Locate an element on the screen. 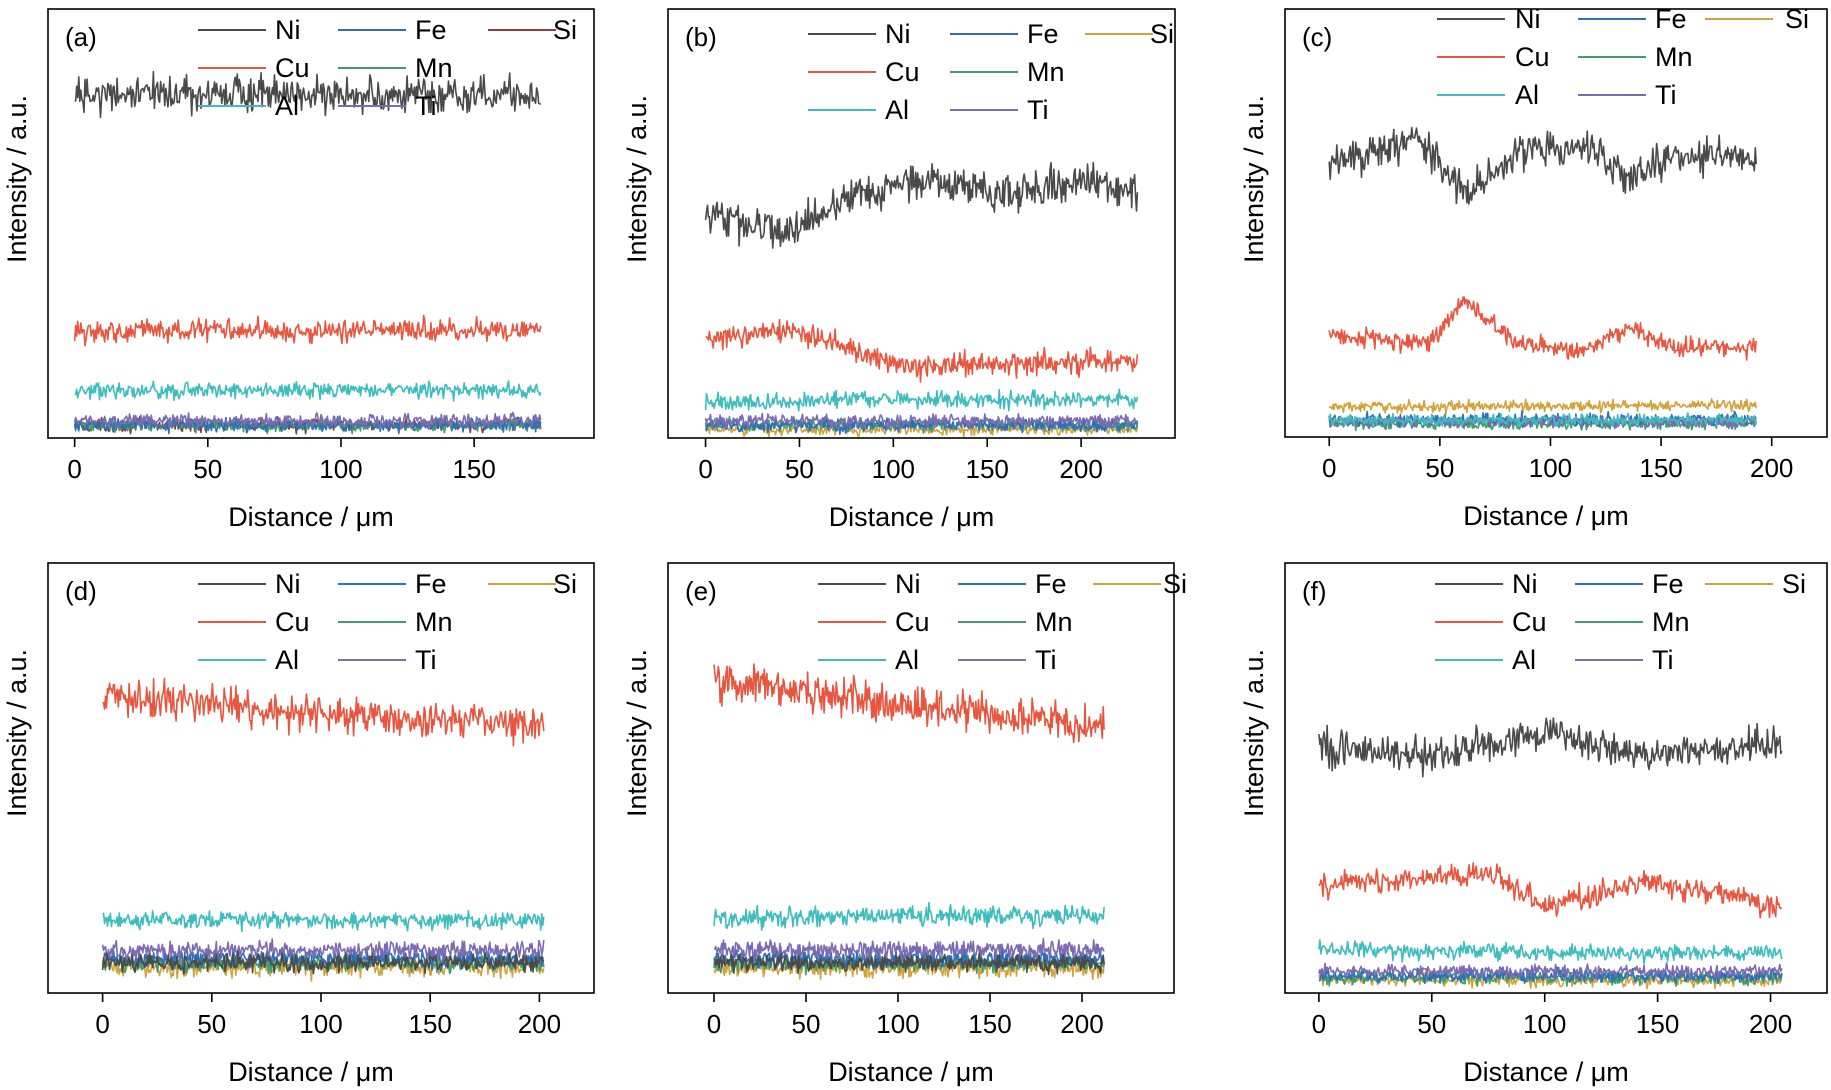 The width and height of the screenshot is (1831, 1090). panel-label: (a) is located at coordinates (81, 37).